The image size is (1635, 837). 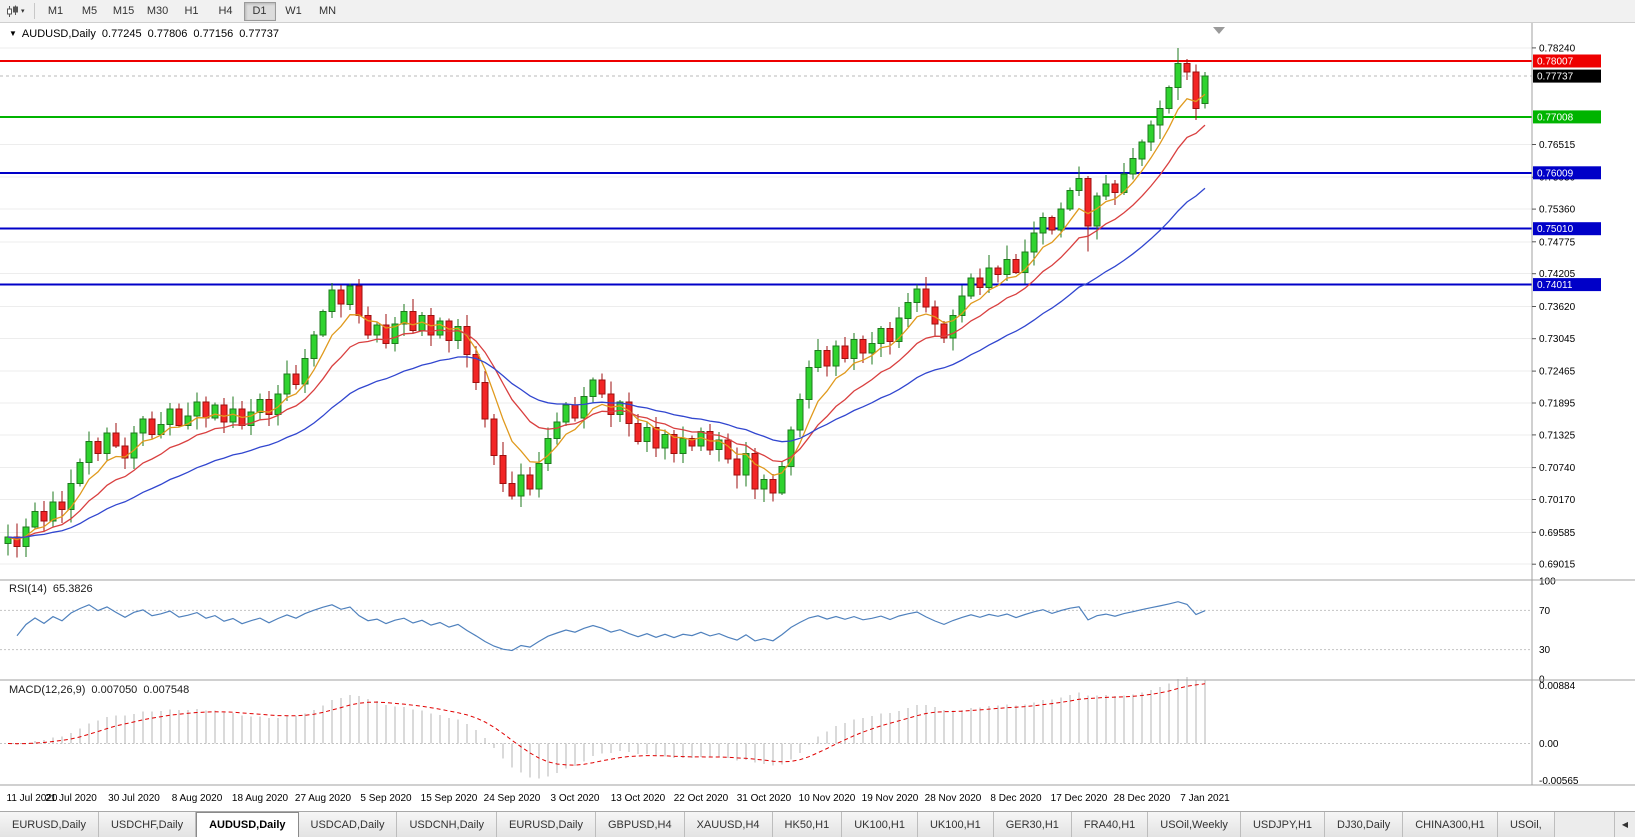 What do you see at coordinates (1194, 824) in the screenshot?
I see `chart-tab-usoil-weekly: USOil,Weekly` at bounding box center [1194, 824].